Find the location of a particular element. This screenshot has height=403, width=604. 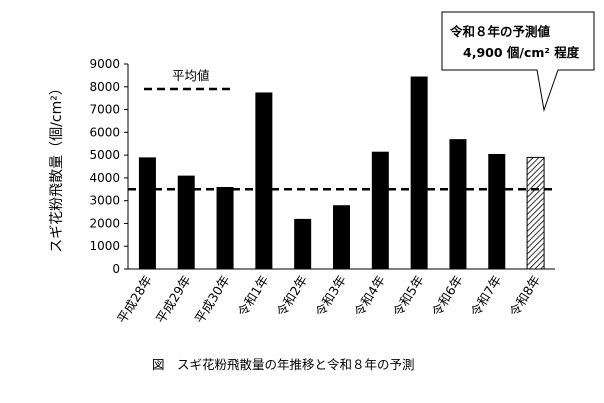

y-tick-label: 9000 is located at coordinates (104, 64).